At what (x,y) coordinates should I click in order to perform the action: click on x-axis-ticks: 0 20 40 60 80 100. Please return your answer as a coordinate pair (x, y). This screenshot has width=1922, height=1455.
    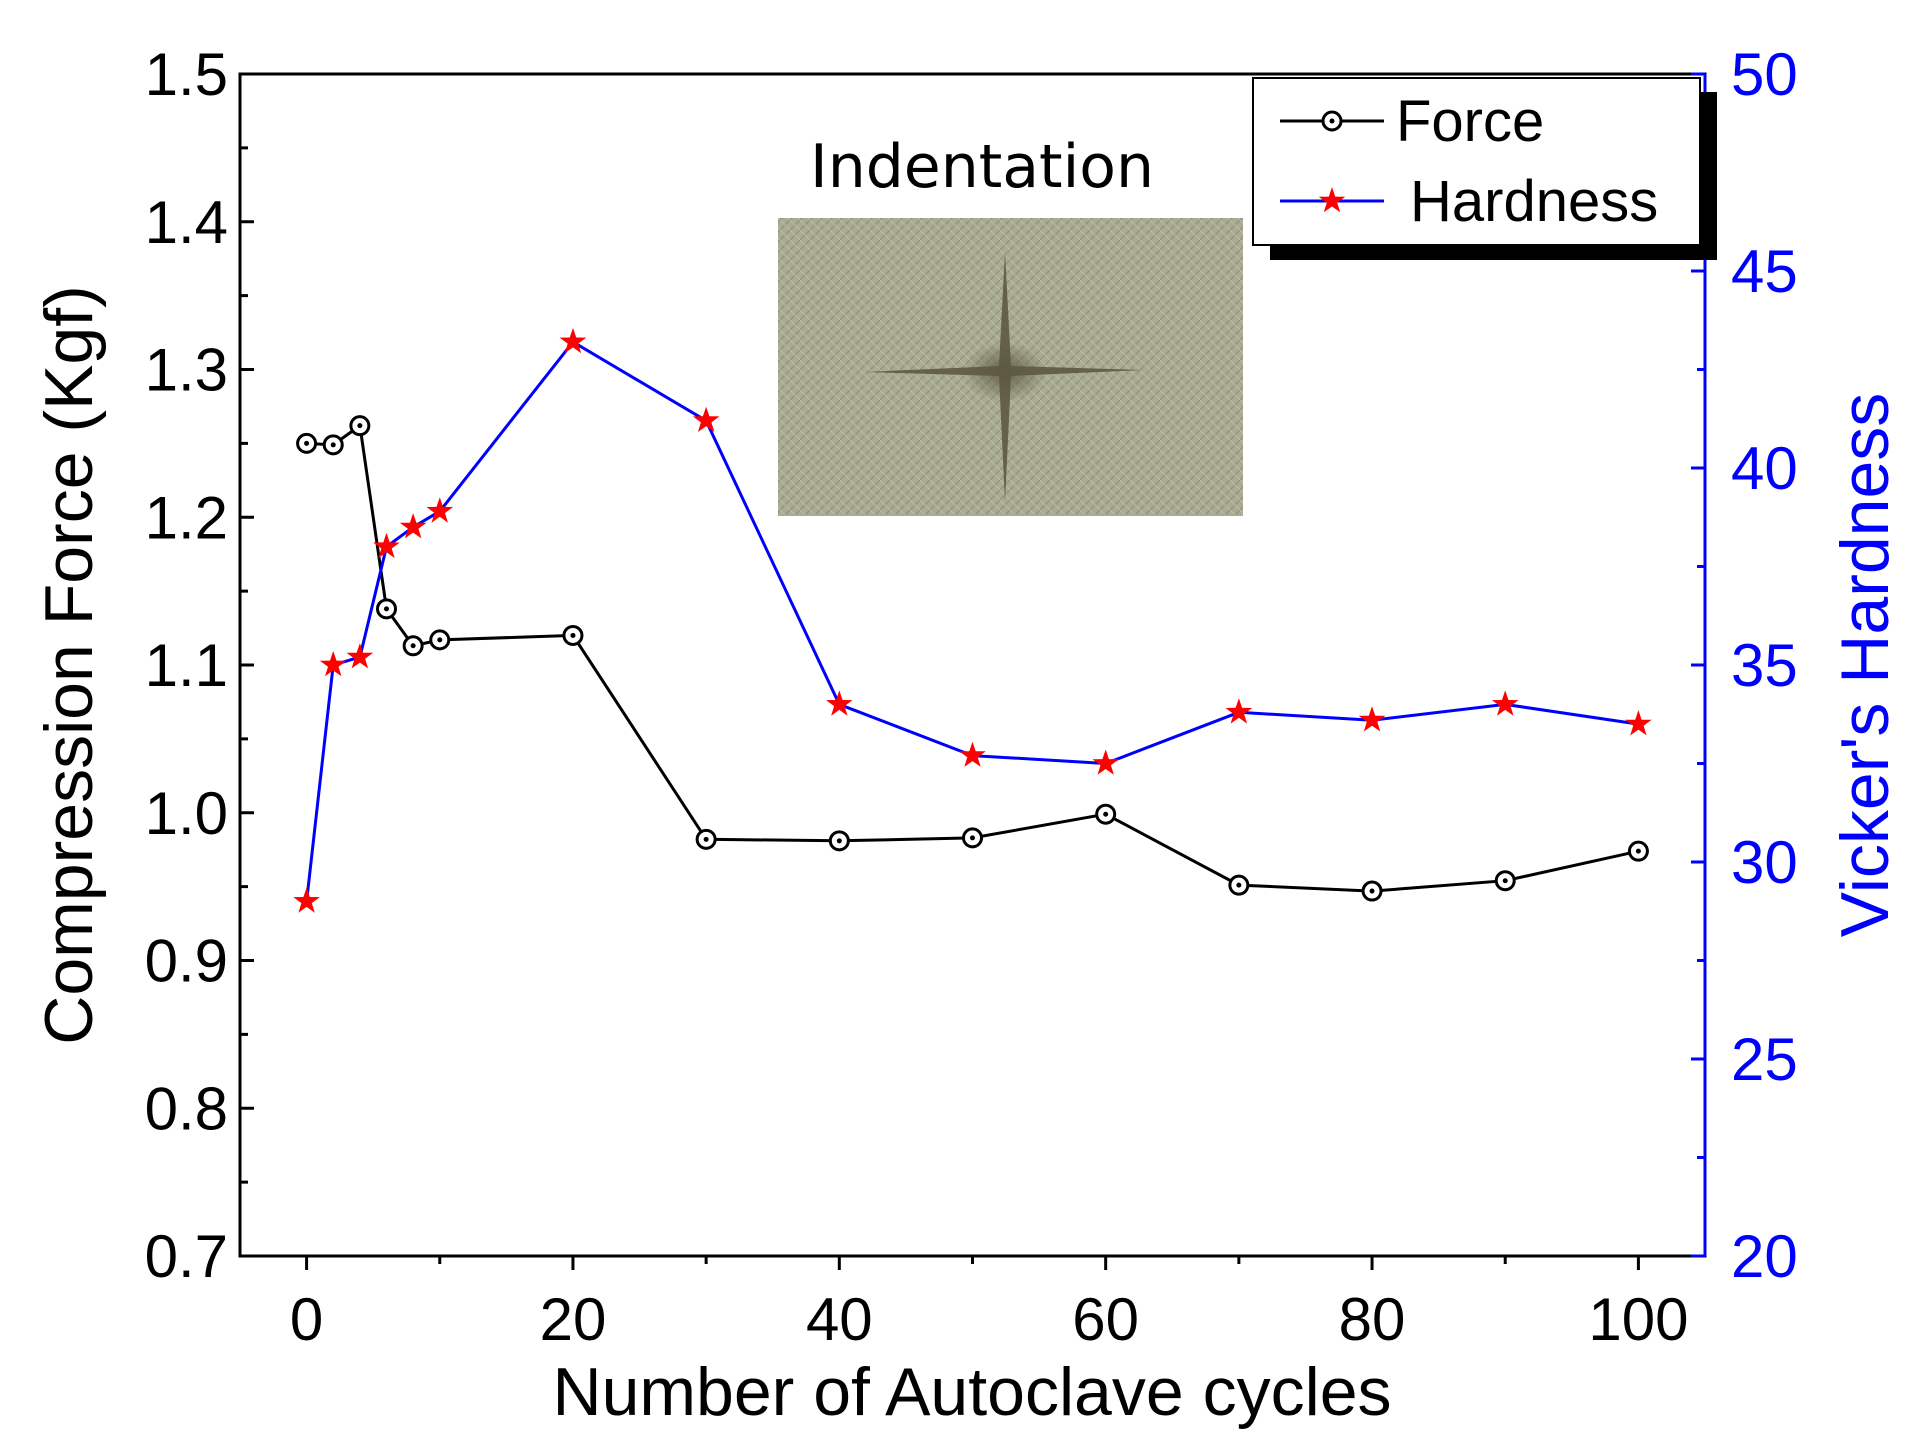
    Looking at the image, I should click on (989, 1304).